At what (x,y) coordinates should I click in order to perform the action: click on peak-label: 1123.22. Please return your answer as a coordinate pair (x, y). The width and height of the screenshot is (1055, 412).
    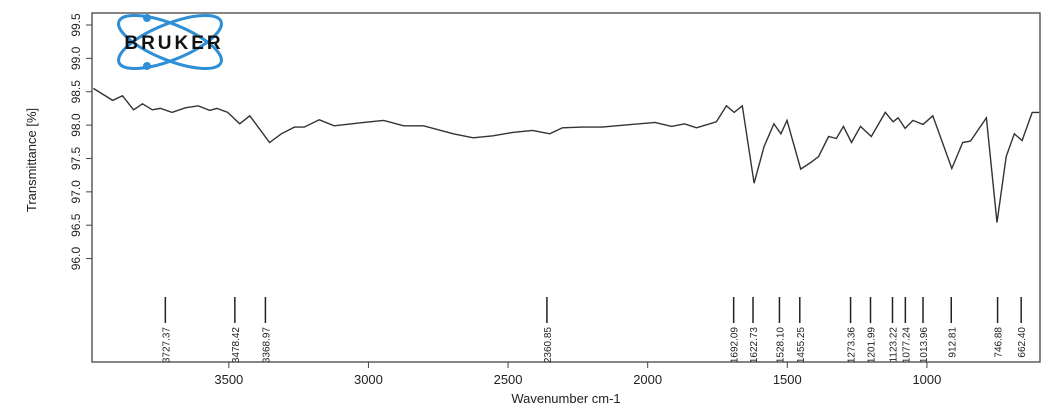
    Looking at the image, I should click on (894, 345).